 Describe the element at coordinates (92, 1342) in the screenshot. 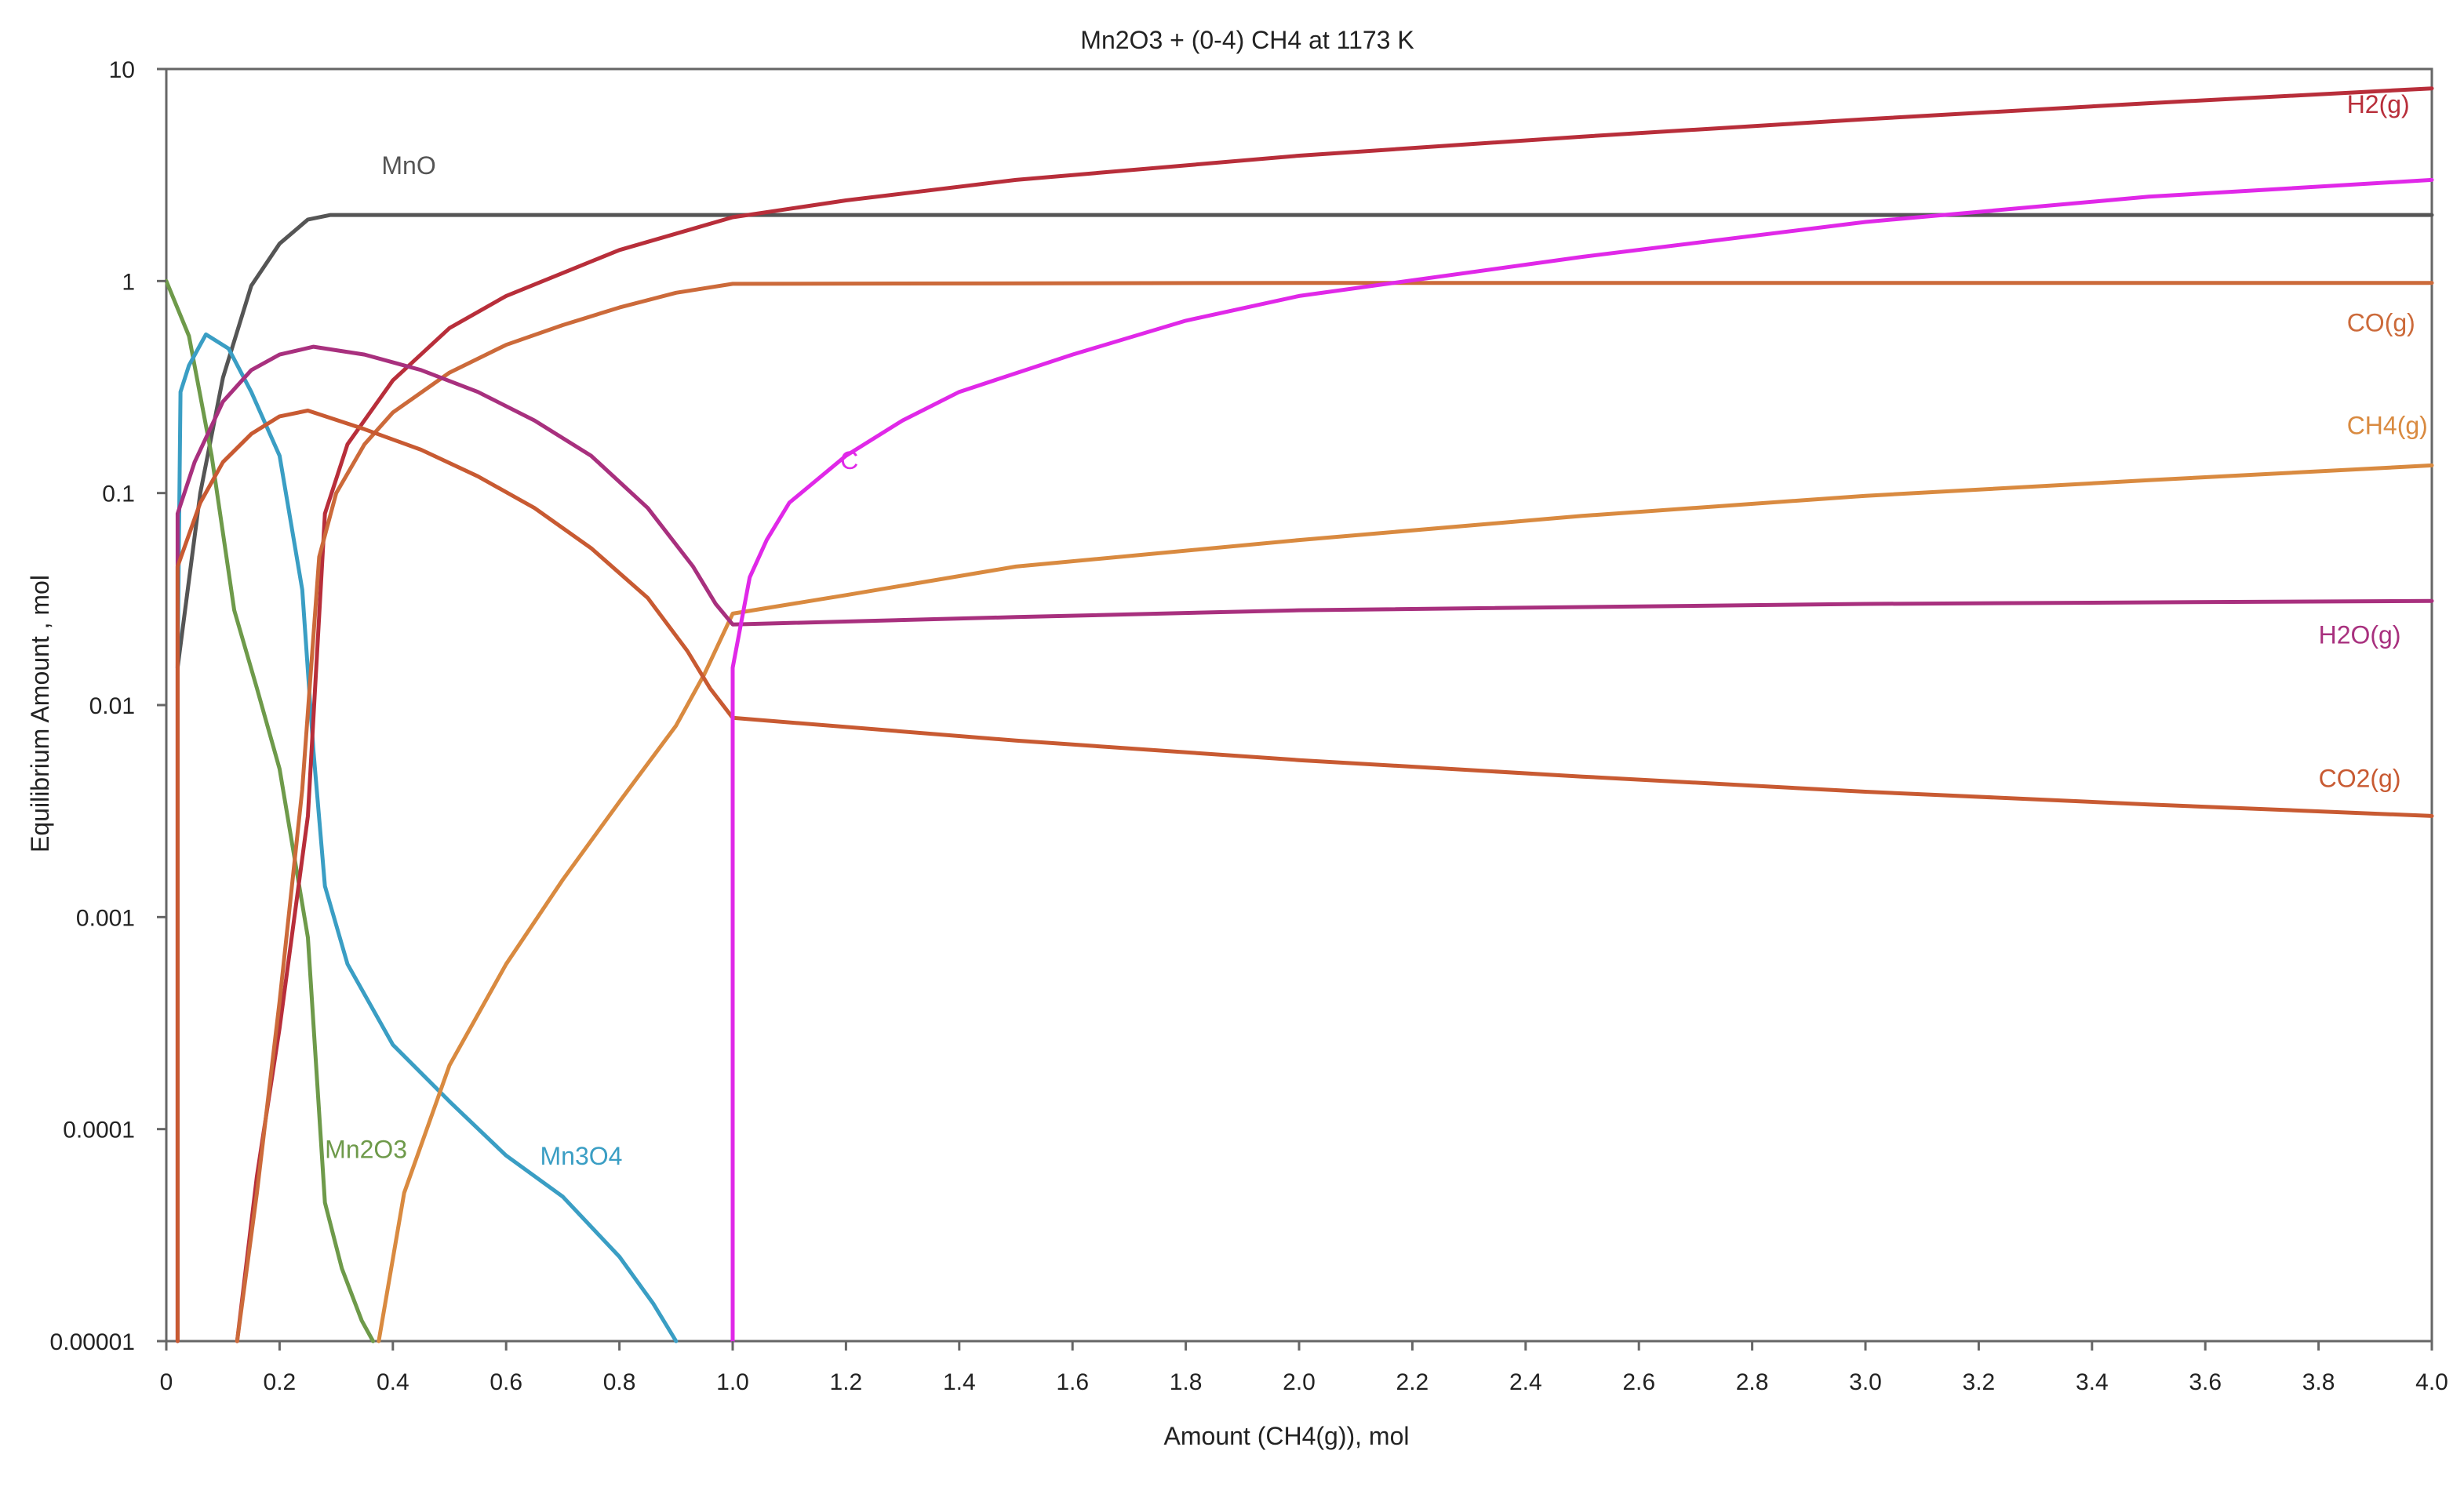

I see `y-tick-label: 0.00001` at that location.